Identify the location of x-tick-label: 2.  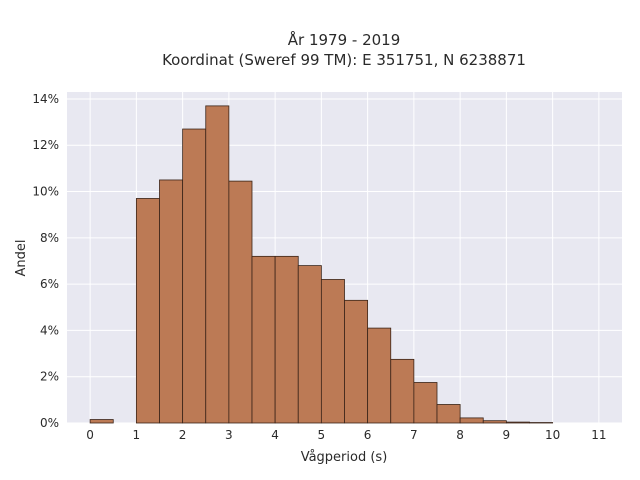
(183, 435).